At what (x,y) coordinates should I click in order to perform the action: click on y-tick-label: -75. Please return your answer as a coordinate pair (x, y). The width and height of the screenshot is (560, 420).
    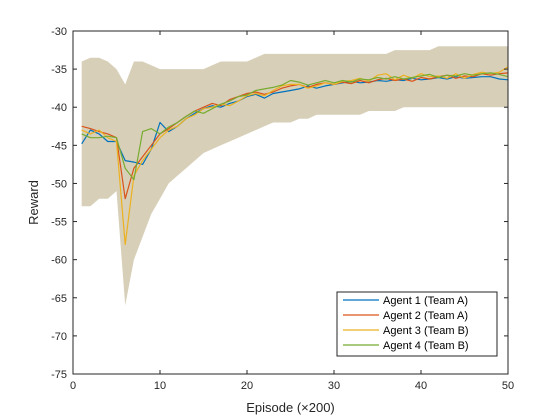
    Looking at the image, I should click on (59, 375).